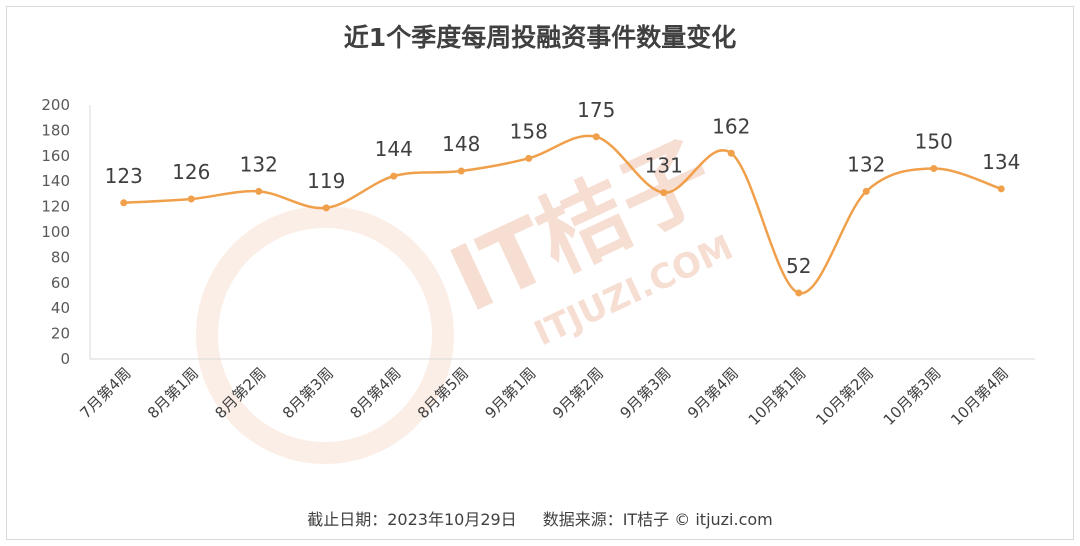 Image resolution: width=1080 pixels, height=546 pixels. Describe the element at coordinates (325, 335) in the screenshot. I see `watermark-orange-icon` at that location.